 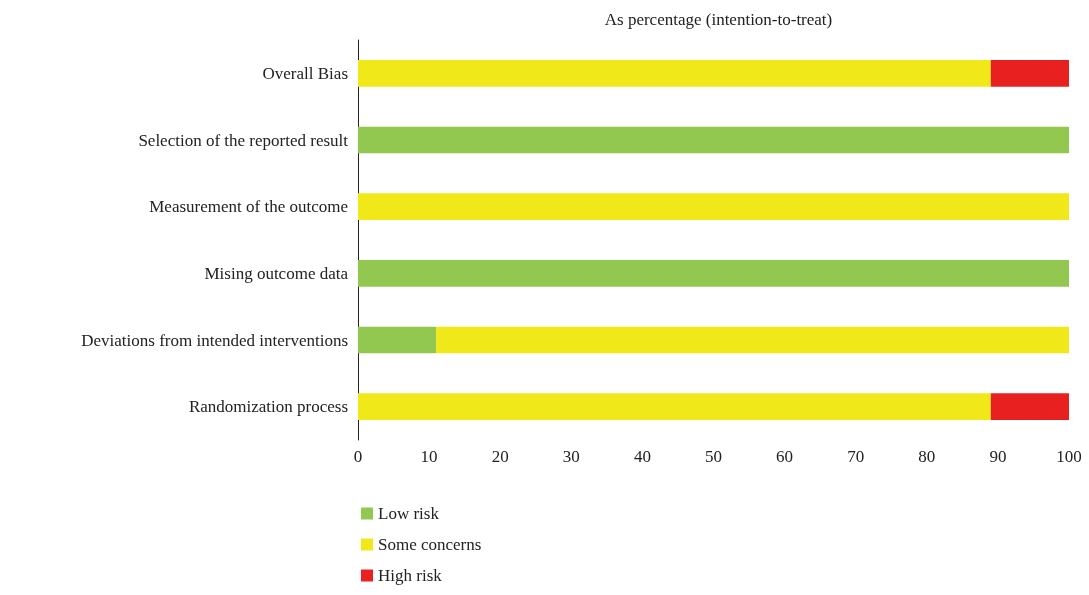 What do you see at coordinates (642, 456) in the screenshot?
I see `x-tick-label: 40` at bounding box center [642, 456].